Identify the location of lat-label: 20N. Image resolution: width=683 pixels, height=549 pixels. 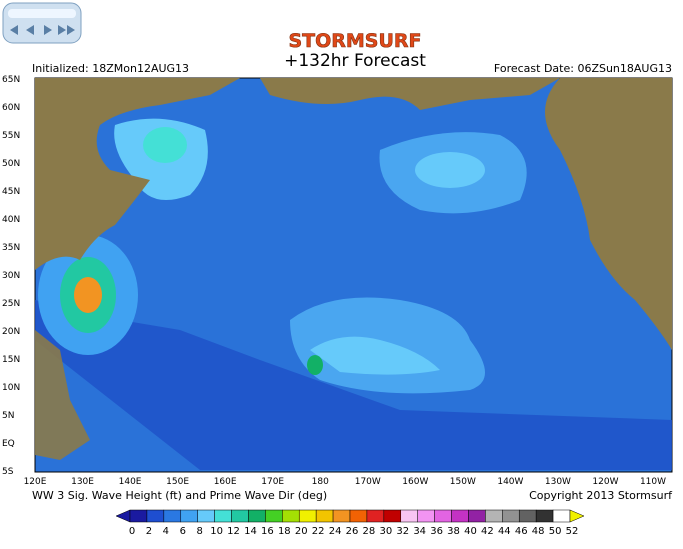
(11, 332).